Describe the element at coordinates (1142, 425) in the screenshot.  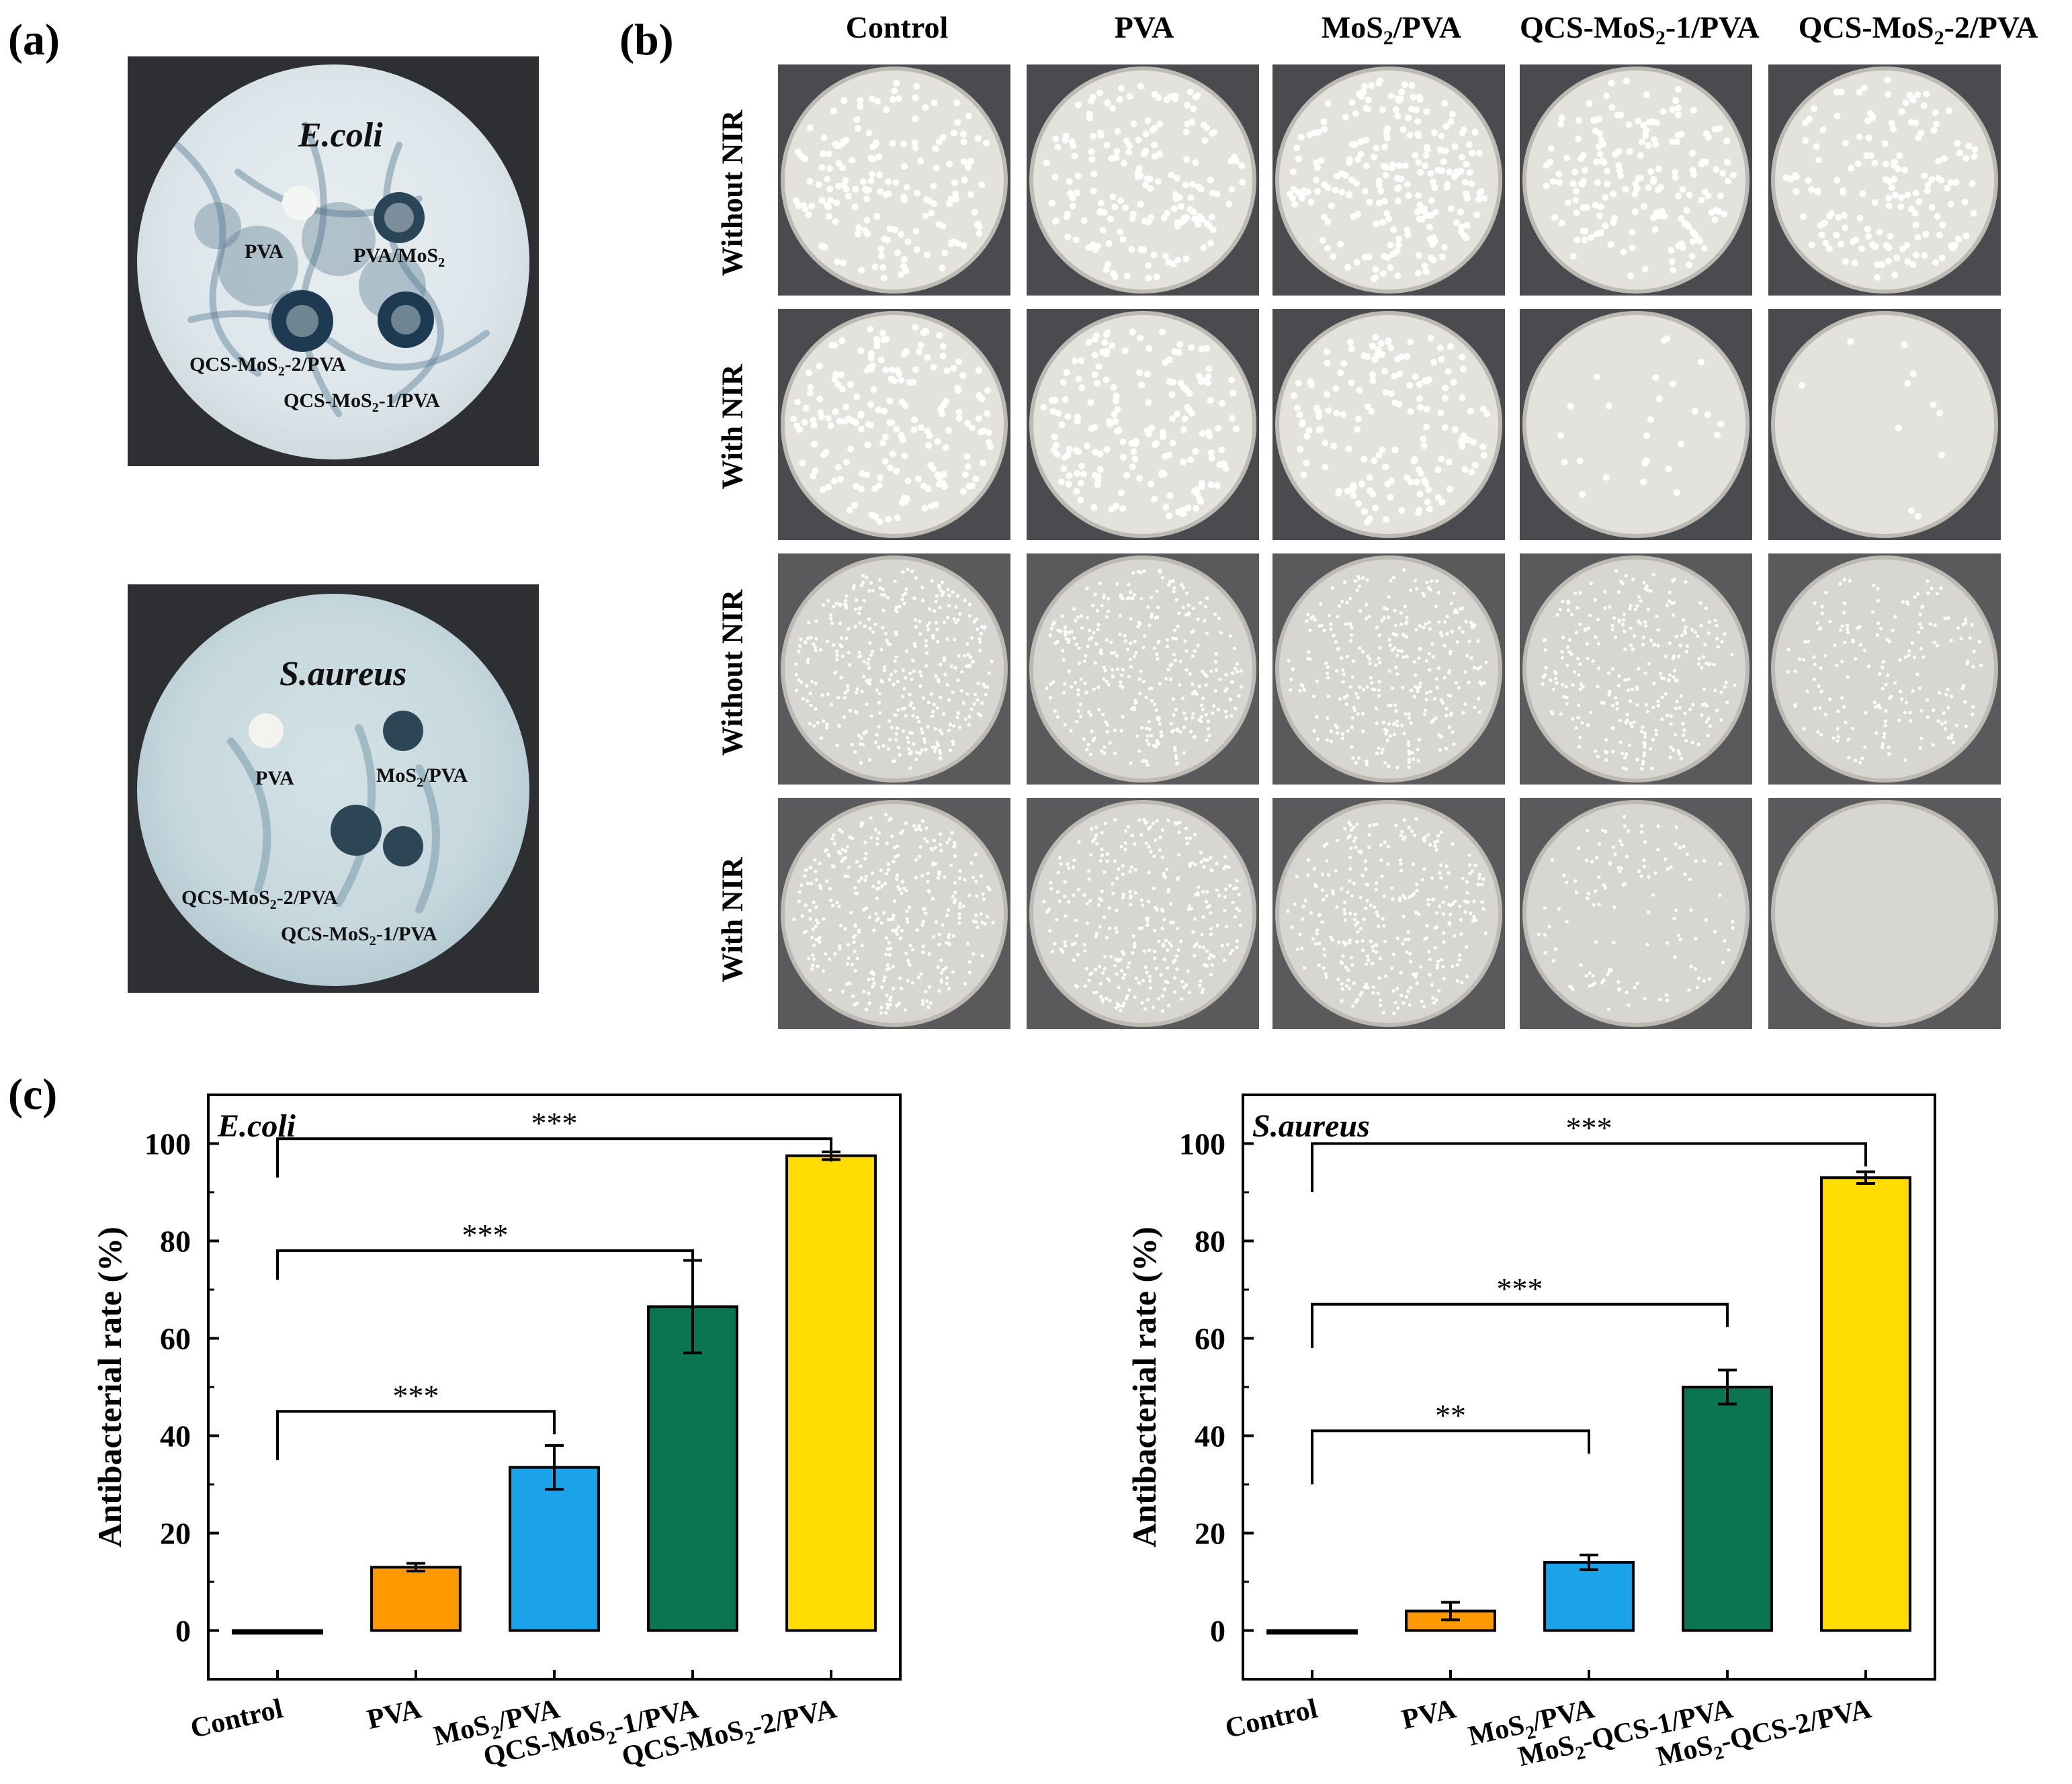
I see `petri-dish-r2-c2` at that location.